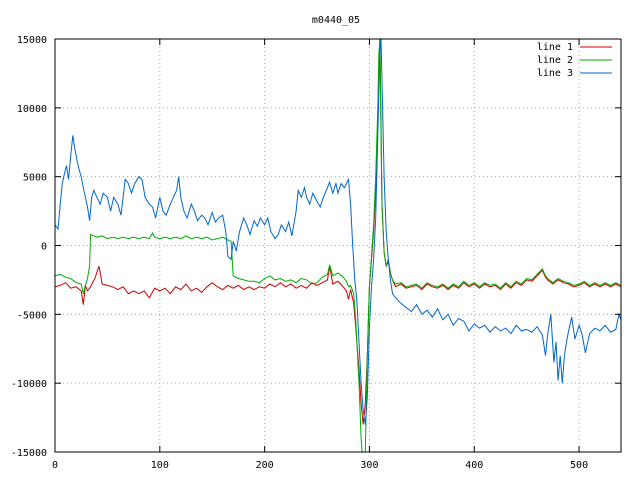 The image size is (640, 480). I want to click on y-tick-label: 0, so click(44, 247).